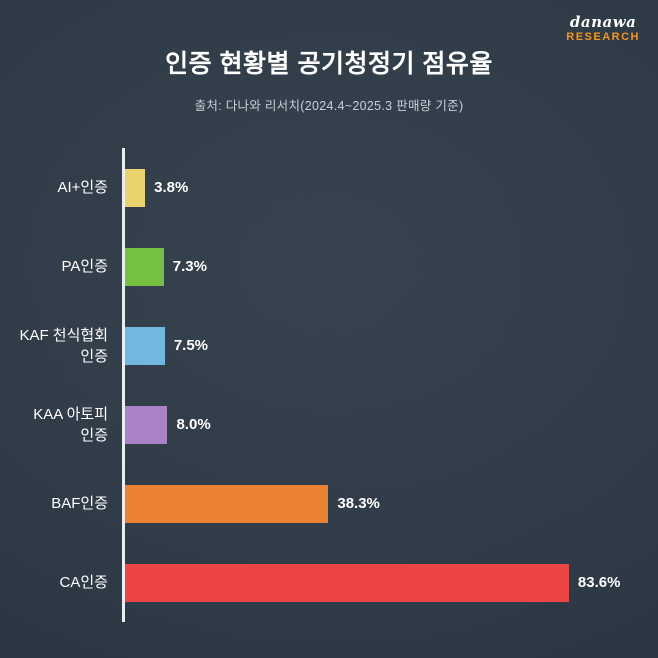 This screenshot has width=658, height=658. Describe the element at coordinates (189, 266) in the screenshot. I see `value-label: 7.3%` at that location.